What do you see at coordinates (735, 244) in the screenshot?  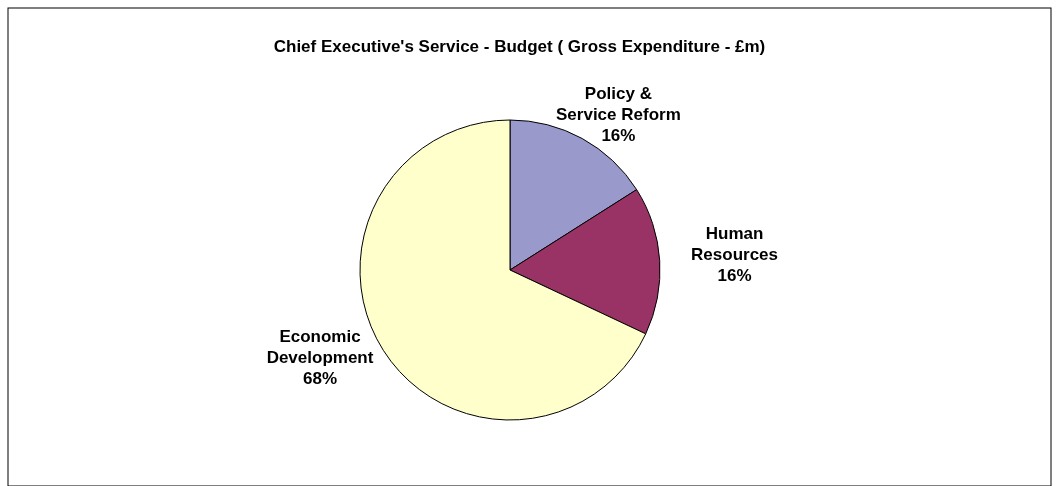 I see `slice-label: Human Resources` at bounding box center [735, 244].